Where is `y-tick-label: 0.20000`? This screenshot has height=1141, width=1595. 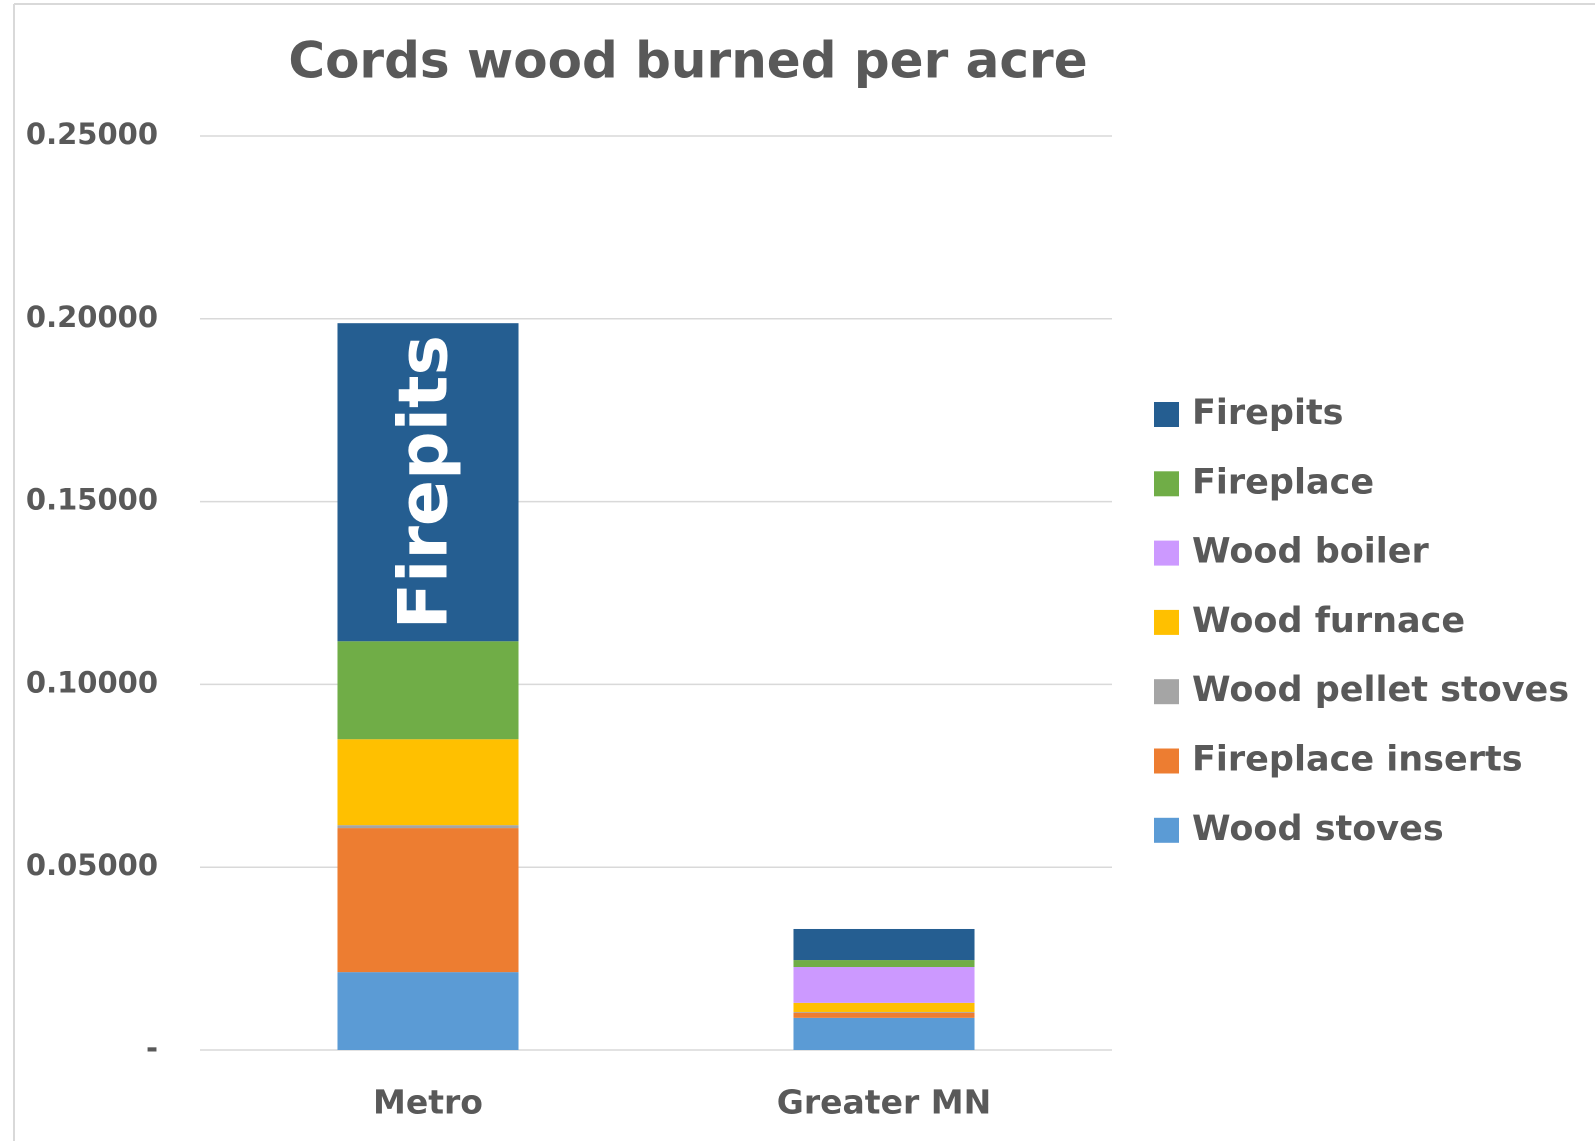 y-tick-label: 0.20000 is located at coordinates (92, 317).